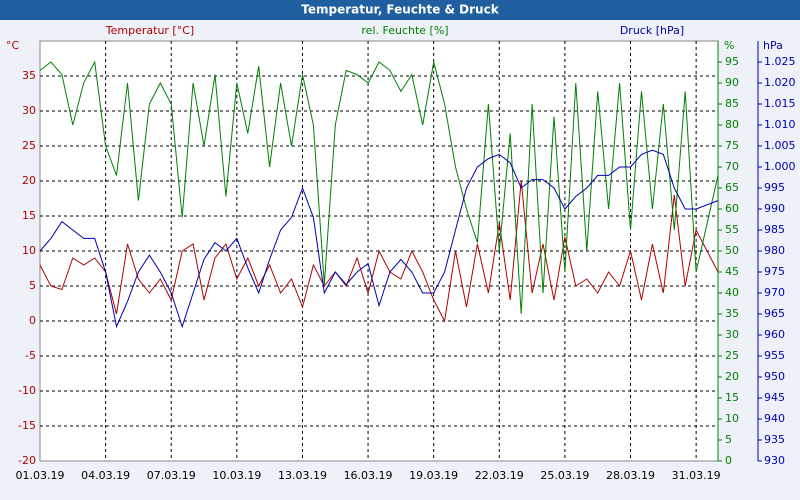 This screenshot has height=500, width=800. What do you see at coordinates (774, 313) in the screenshot?
I see `y3-tick-label: 965` at bounding box center [774, 313].